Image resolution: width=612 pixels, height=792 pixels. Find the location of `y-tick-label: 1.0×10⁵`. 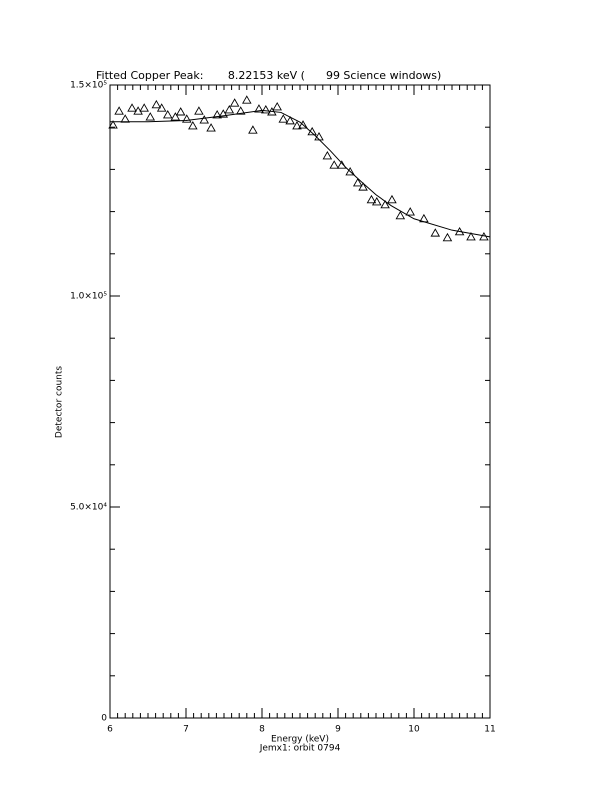

y-tick-label: 1.0×10⁵ is located at coordinates (88, 297).